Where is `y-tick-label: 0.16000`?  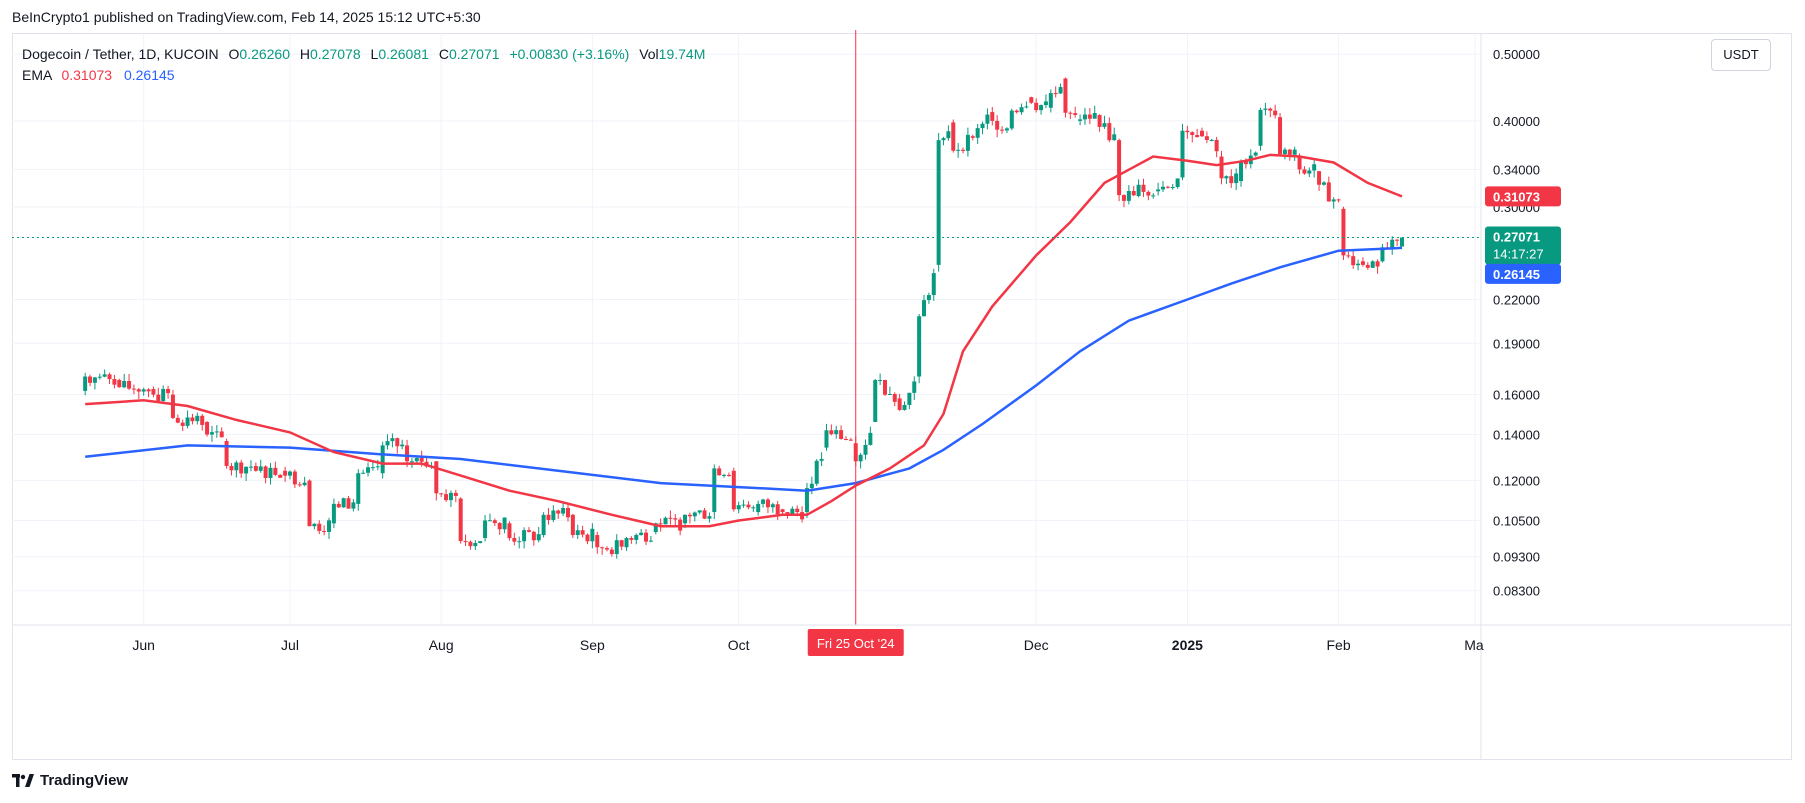
y-tick-label: 0.16000 is located at coordinates (1516, 395).